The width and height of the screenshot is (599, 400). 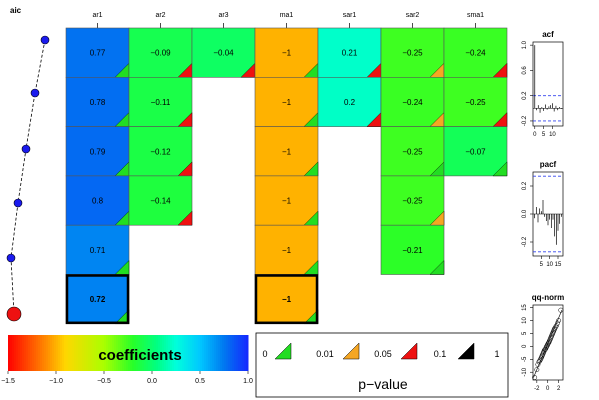 I want to click on qq-norm-panel: qq-norm -10 -5 0 5 10 15 -2 0 2, so click(x=543, y=342).